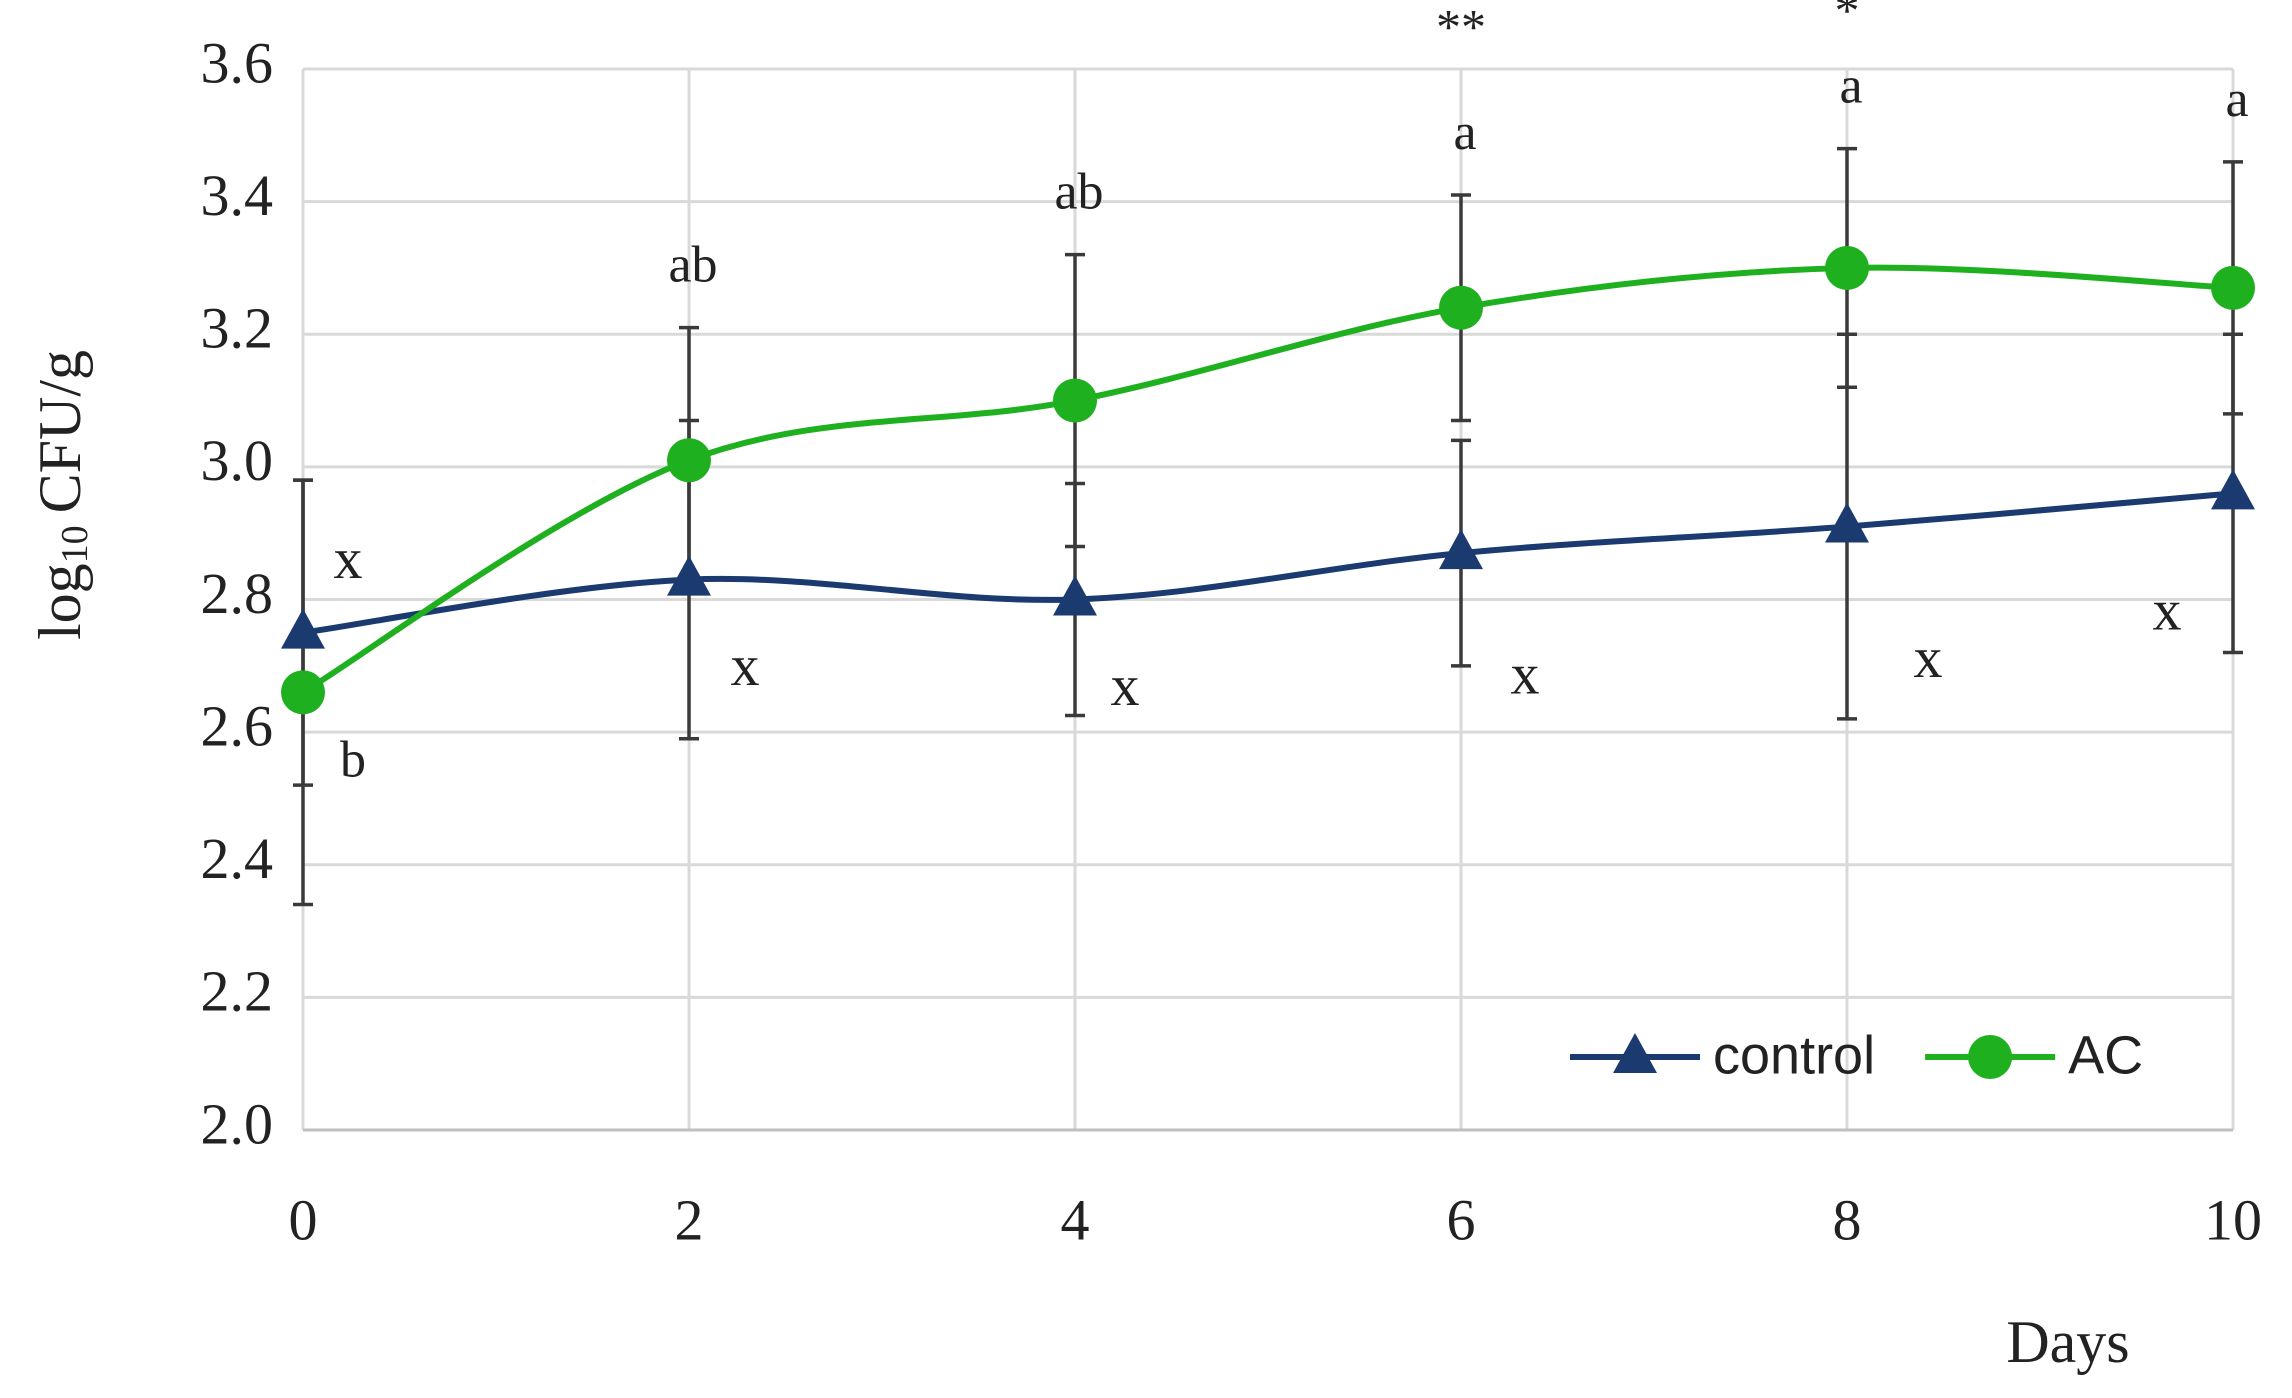 The width and height of the screenshot is (2292, 1398). What do you see at coordinates (2105, 1055) in the screenshot?
I see `legend-label: AC` at bounding box center [2105, 1055].